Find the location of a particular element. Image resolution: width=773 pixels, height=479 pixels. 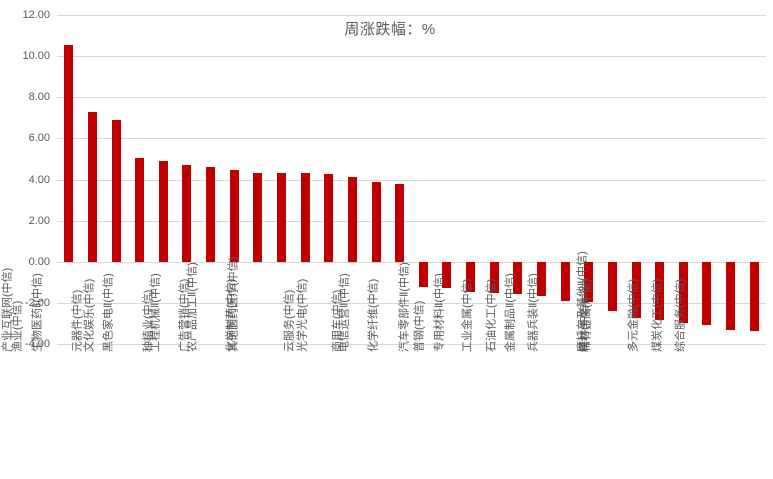

x-axis-category-label: 综合服务(中信) is located at coordinates (680, 315).